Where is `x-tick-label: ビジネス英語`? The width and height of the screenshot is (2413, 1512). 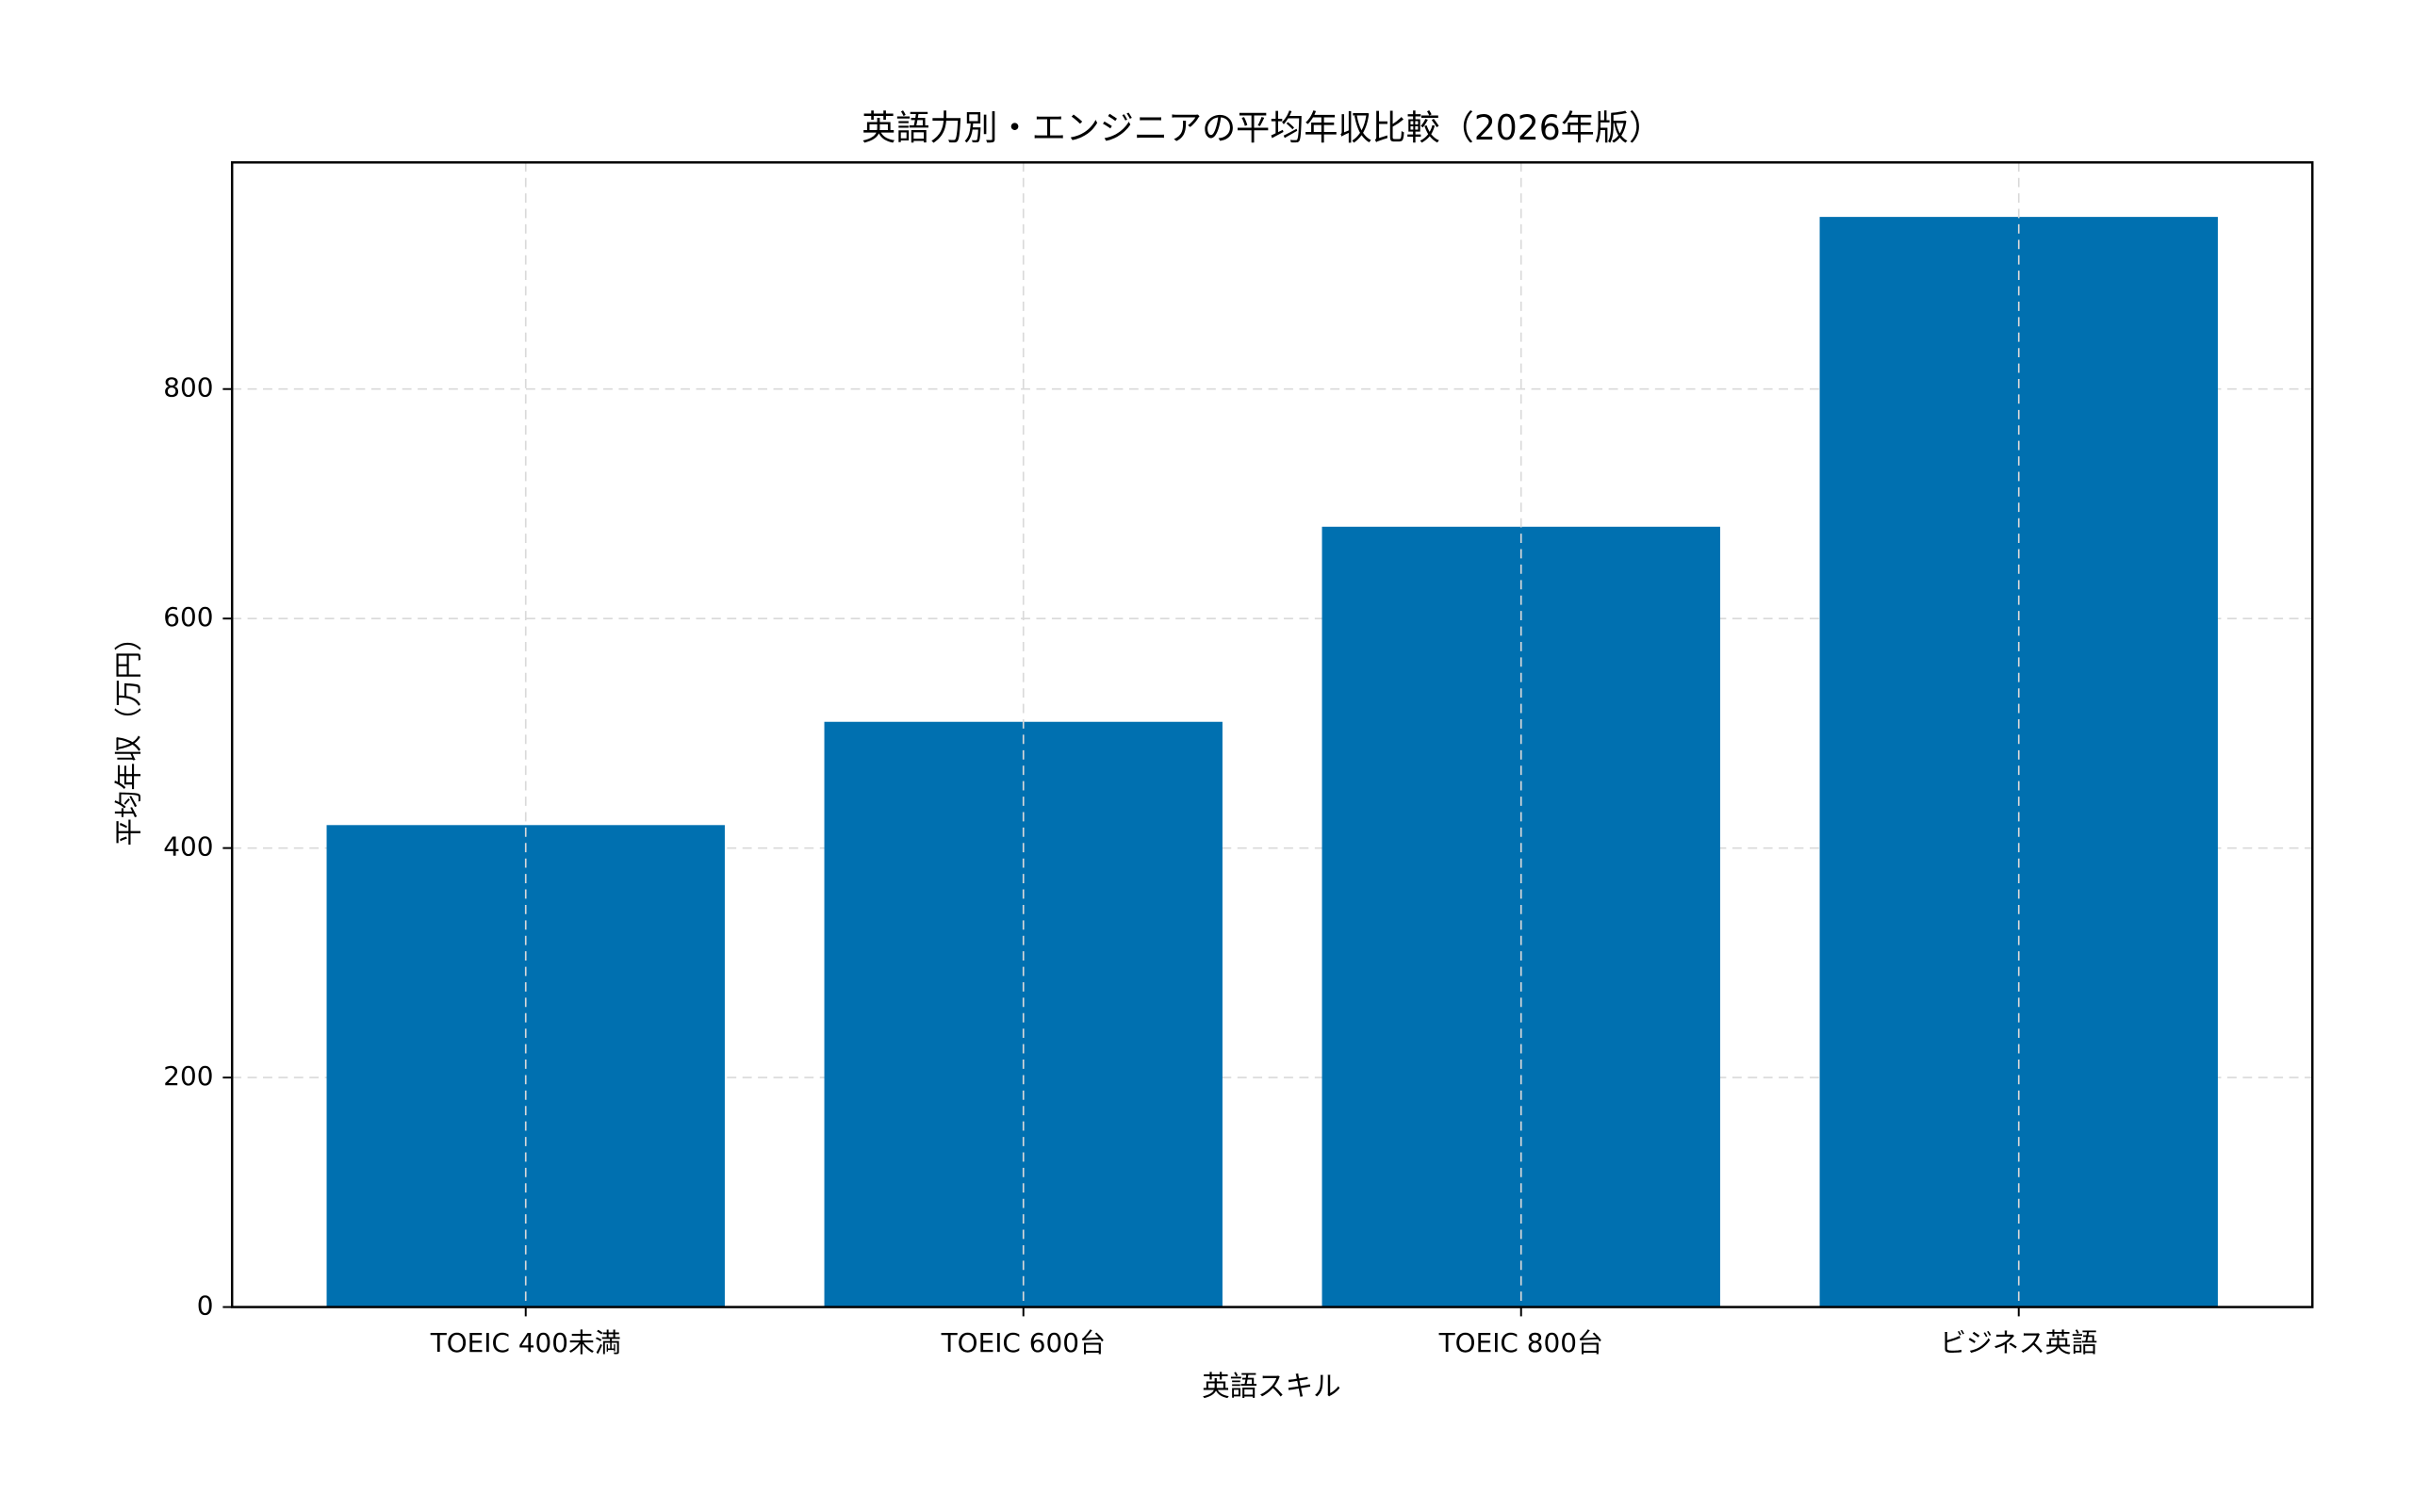 x-tick-label: ビジネス英語 is located at coordinates (2019, 1342).